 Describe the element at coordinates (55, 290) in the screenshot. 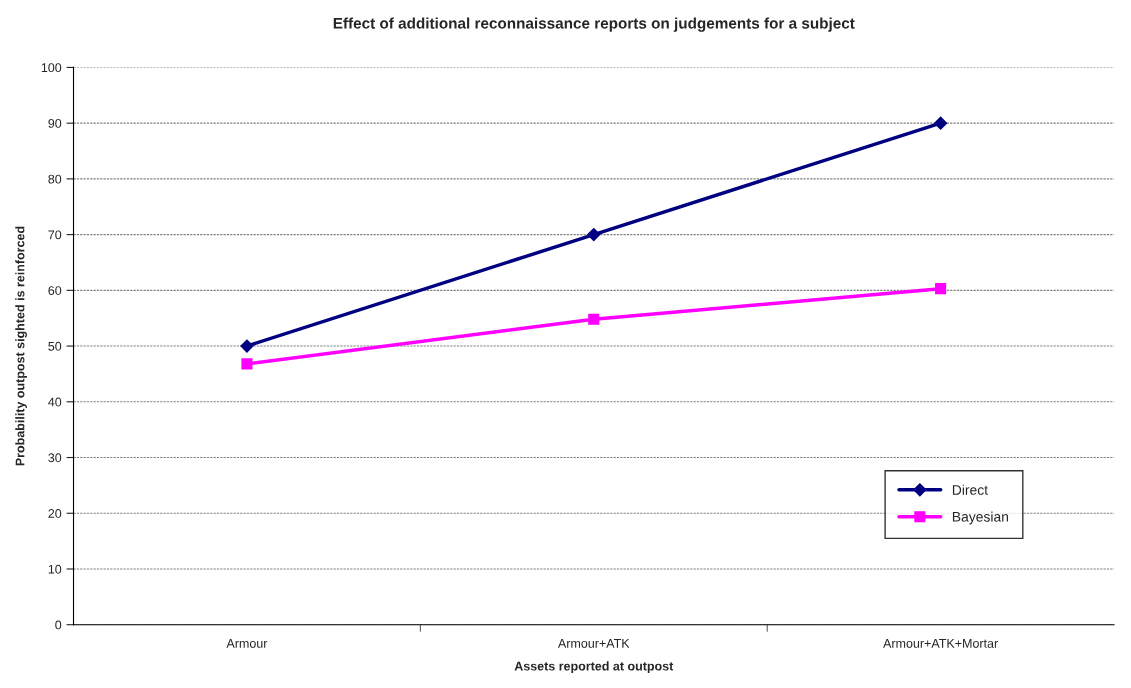

I see `y-tick-label: 60` at that location.